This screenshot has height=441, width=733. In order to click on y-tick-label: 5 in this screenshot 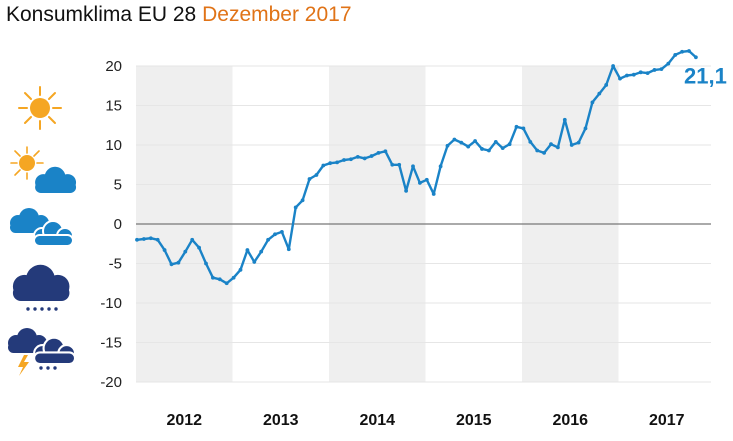, I will do `click(118, 185)`.